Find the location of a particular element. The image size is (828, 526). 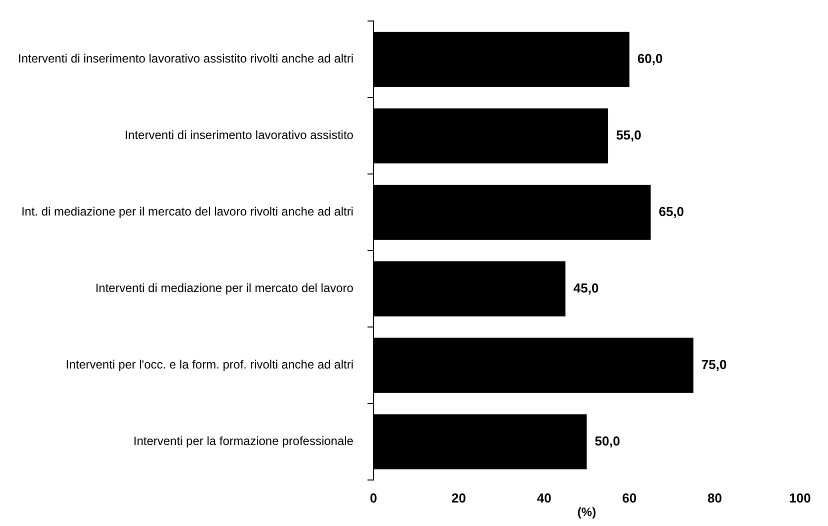

data-label: 50,0 is located at coordinates (607, 440).